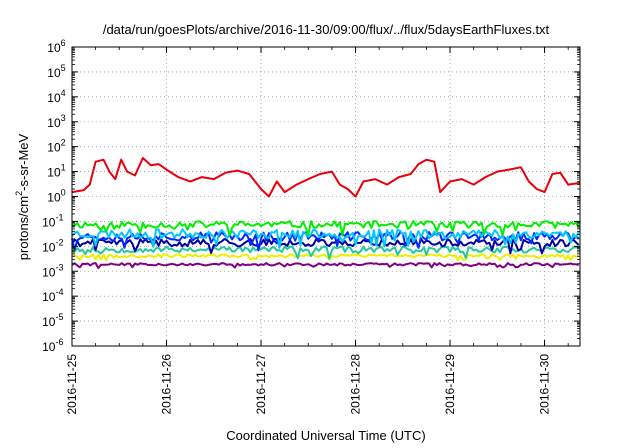 This screenshot has width=640, height=448. What do you see at coordinates (56, 96) in the screenshot?
I see `y-tick-label: 10⁴` at bounding box center [56, 96].